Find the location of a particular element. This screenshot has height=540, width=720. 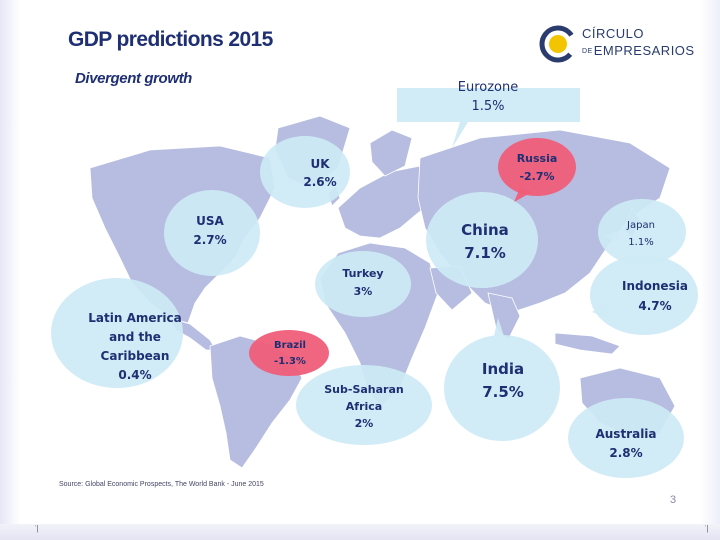

eurozone-pointer is located at coordinates (460, 135).